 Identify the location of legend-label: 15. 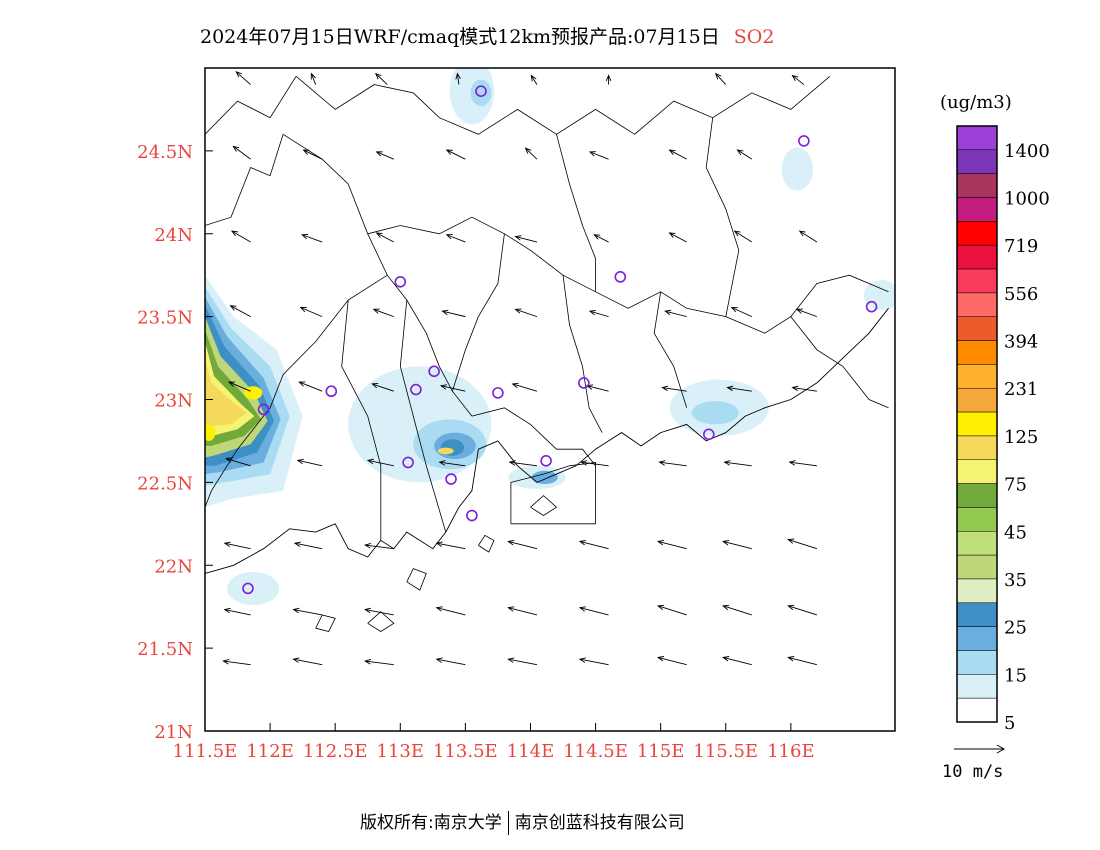
(1015, 675).